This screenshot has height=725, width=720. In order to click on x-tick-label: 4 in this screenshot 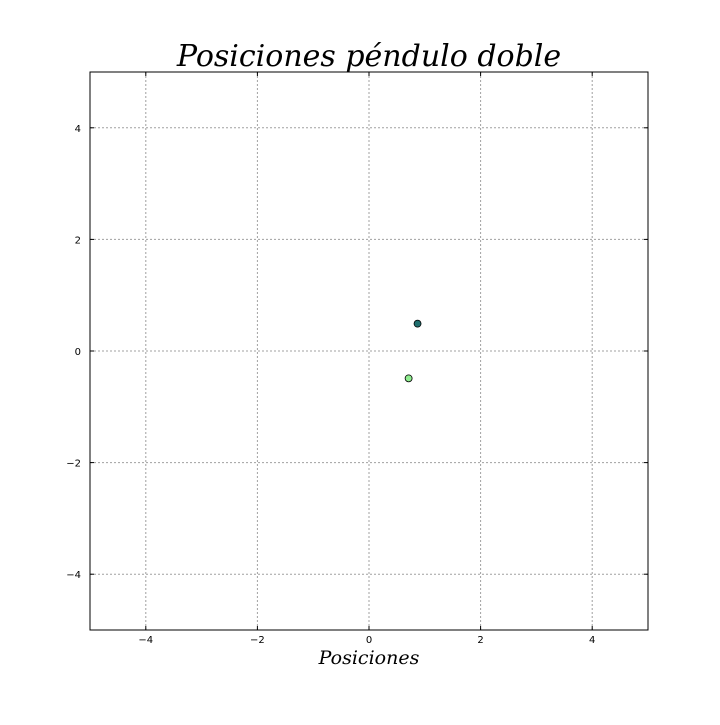, I will do `click(592, 640)`.